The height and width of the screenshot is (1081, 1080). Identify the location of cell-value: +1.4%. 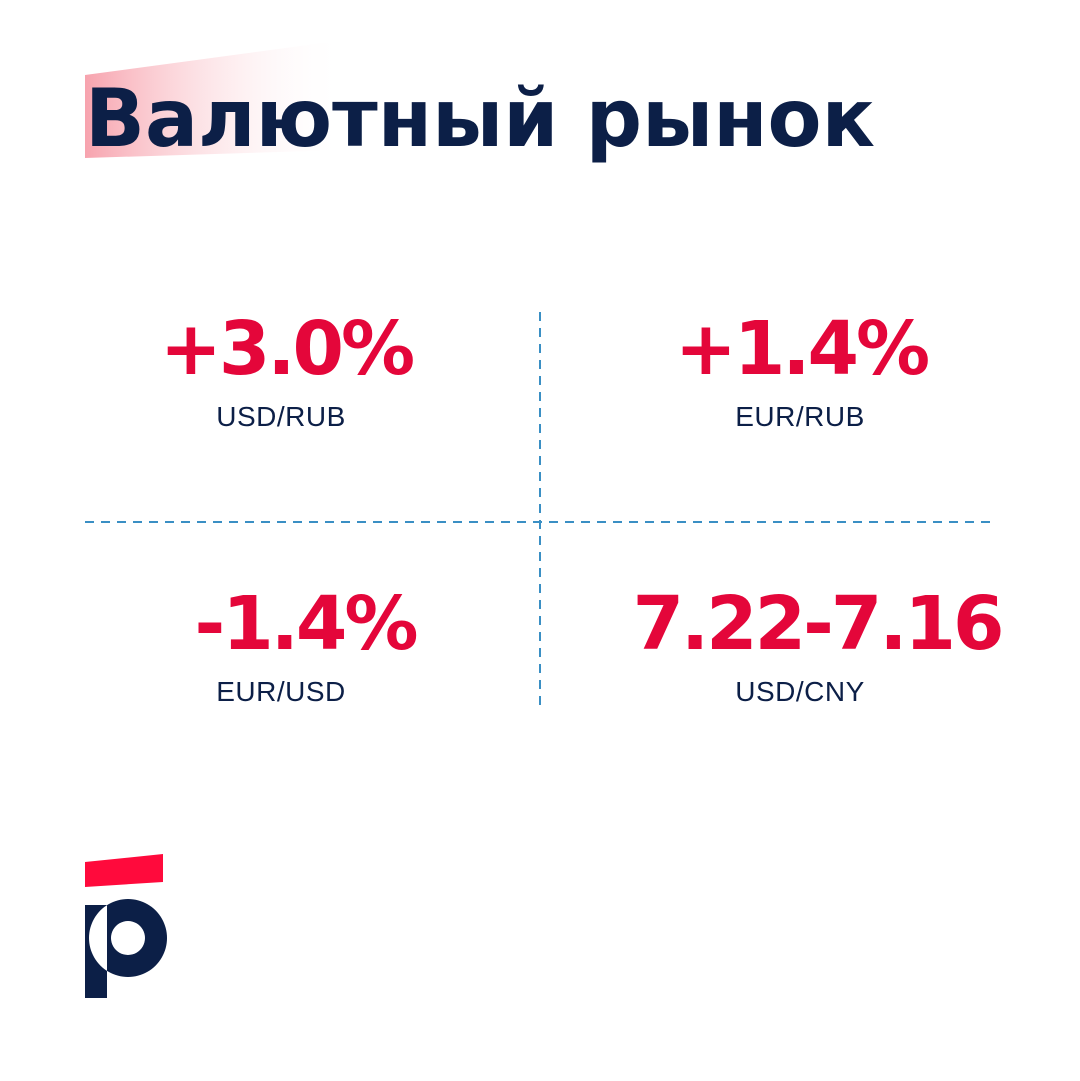
(801, 349).